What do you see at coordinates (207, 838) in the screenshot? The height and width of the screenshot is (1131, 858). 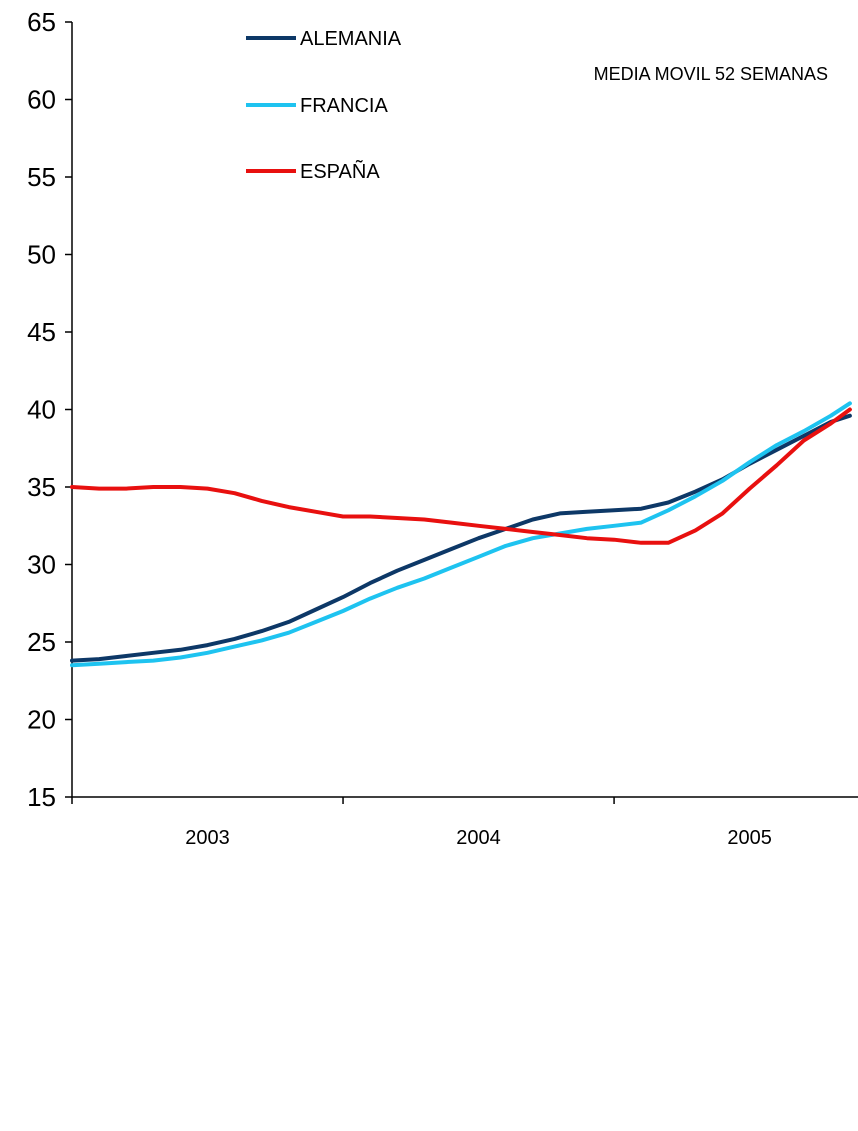 I see `x-tick-label: 2003` at bounding box center [207, 838].